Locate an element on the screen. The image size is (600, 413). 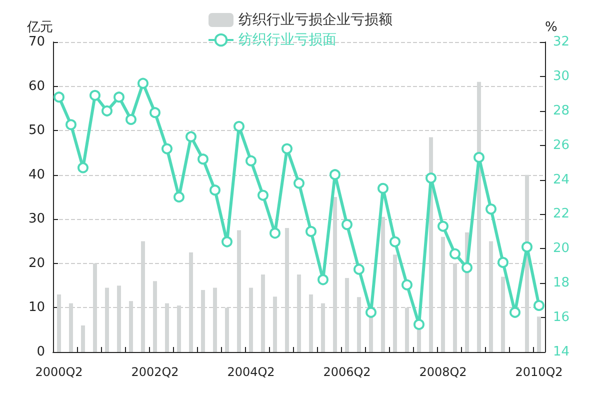
x-tick-label: 2000Q2 is located at coordinates (59, 372).